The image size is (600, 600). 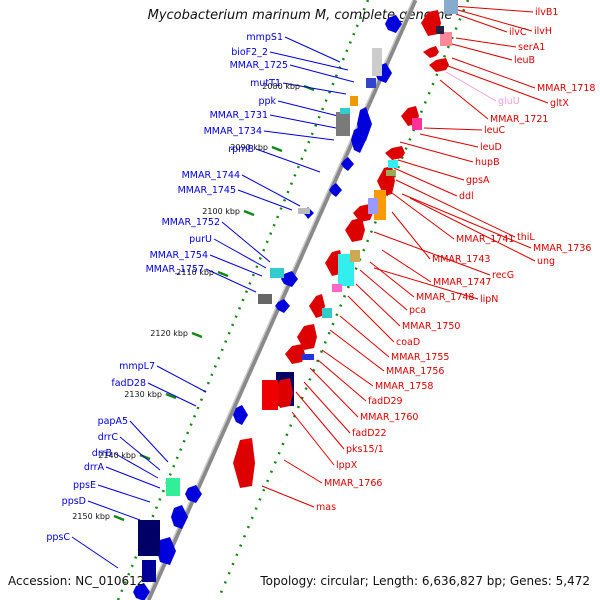 I want to click on kbp-tick-label: 2140 kbp, so click(x=117, y=455).